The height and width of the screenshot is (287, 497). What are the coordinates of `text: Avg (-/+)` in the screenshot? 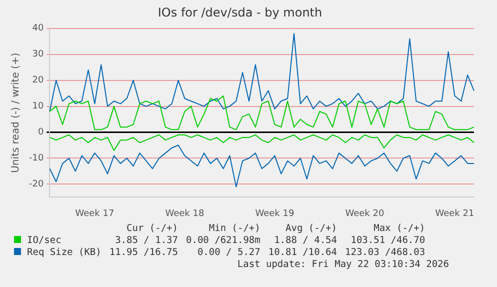 It's located at (311, 229).